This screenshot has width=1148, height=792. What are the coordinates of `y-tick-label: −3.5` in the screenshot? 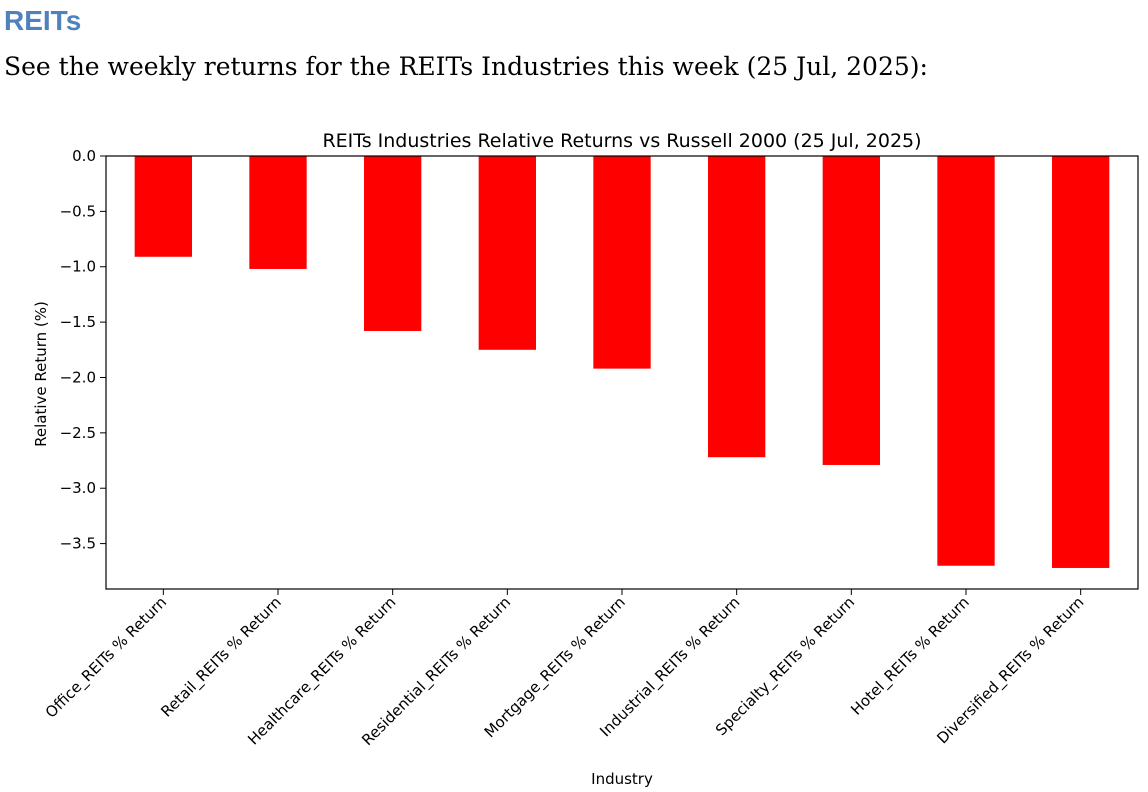 It's located at (78, 544).